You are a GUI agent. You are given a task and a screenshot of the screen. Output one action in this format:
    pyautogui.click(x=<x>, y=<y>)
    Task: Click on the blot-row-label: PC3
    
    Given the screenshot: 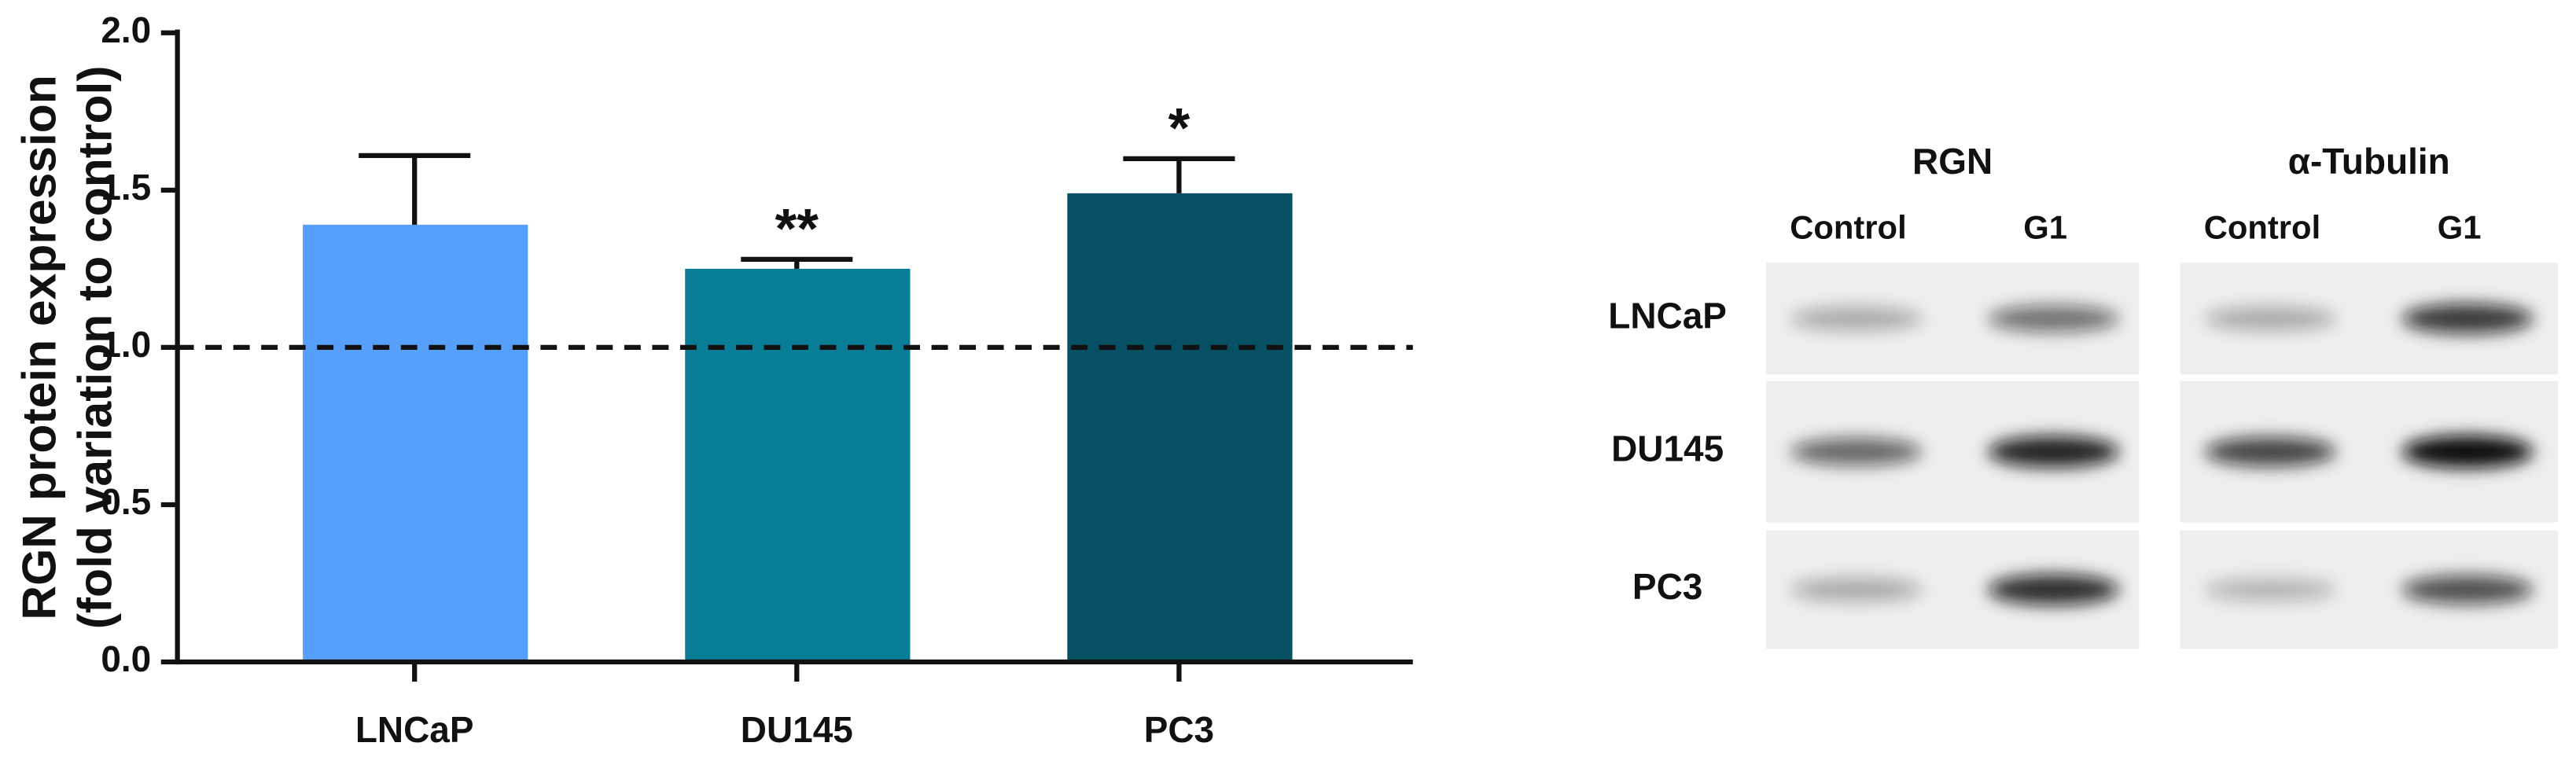 What is the action you would take?
    pyautogui.click(x=1667, y=587)
    